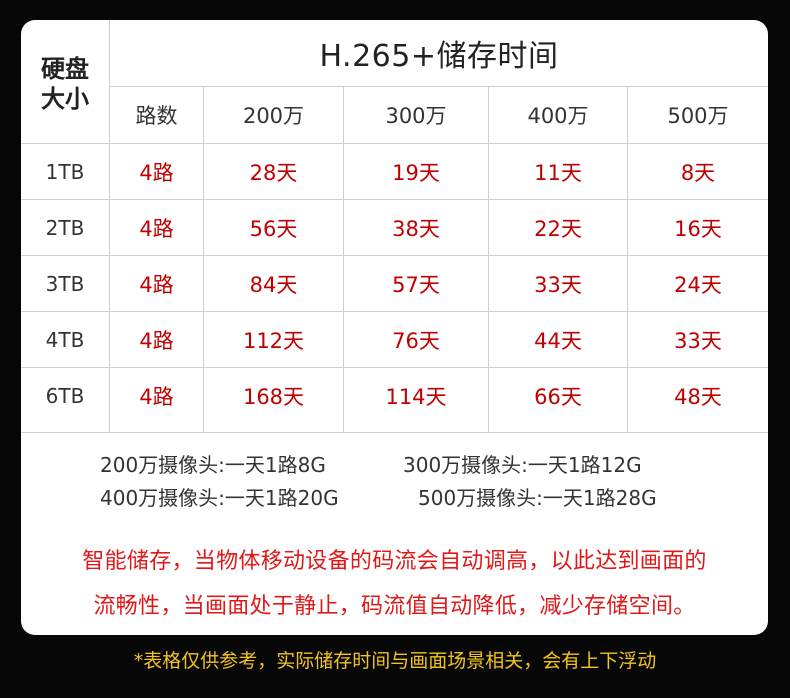  Describe the element at coordinates (219, 498) in the screenshot. I see `note-400w: 400万摄像头:一天1路20G` at that location.